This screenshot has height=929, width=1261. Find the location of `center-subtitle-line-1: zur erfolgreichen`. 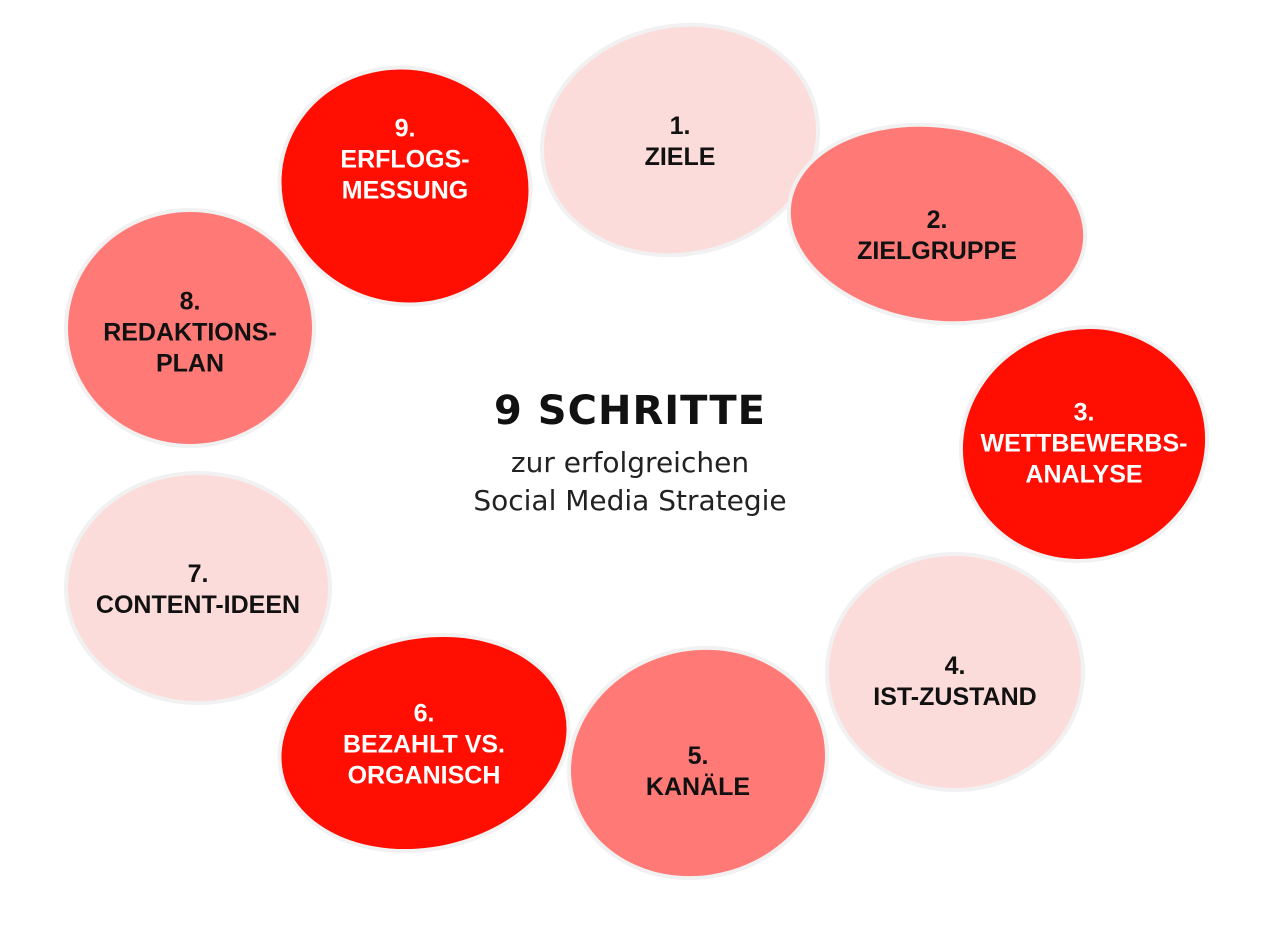

center-subtitle-line-1: zur erfolgreichen is located at coordinates (630, 462).